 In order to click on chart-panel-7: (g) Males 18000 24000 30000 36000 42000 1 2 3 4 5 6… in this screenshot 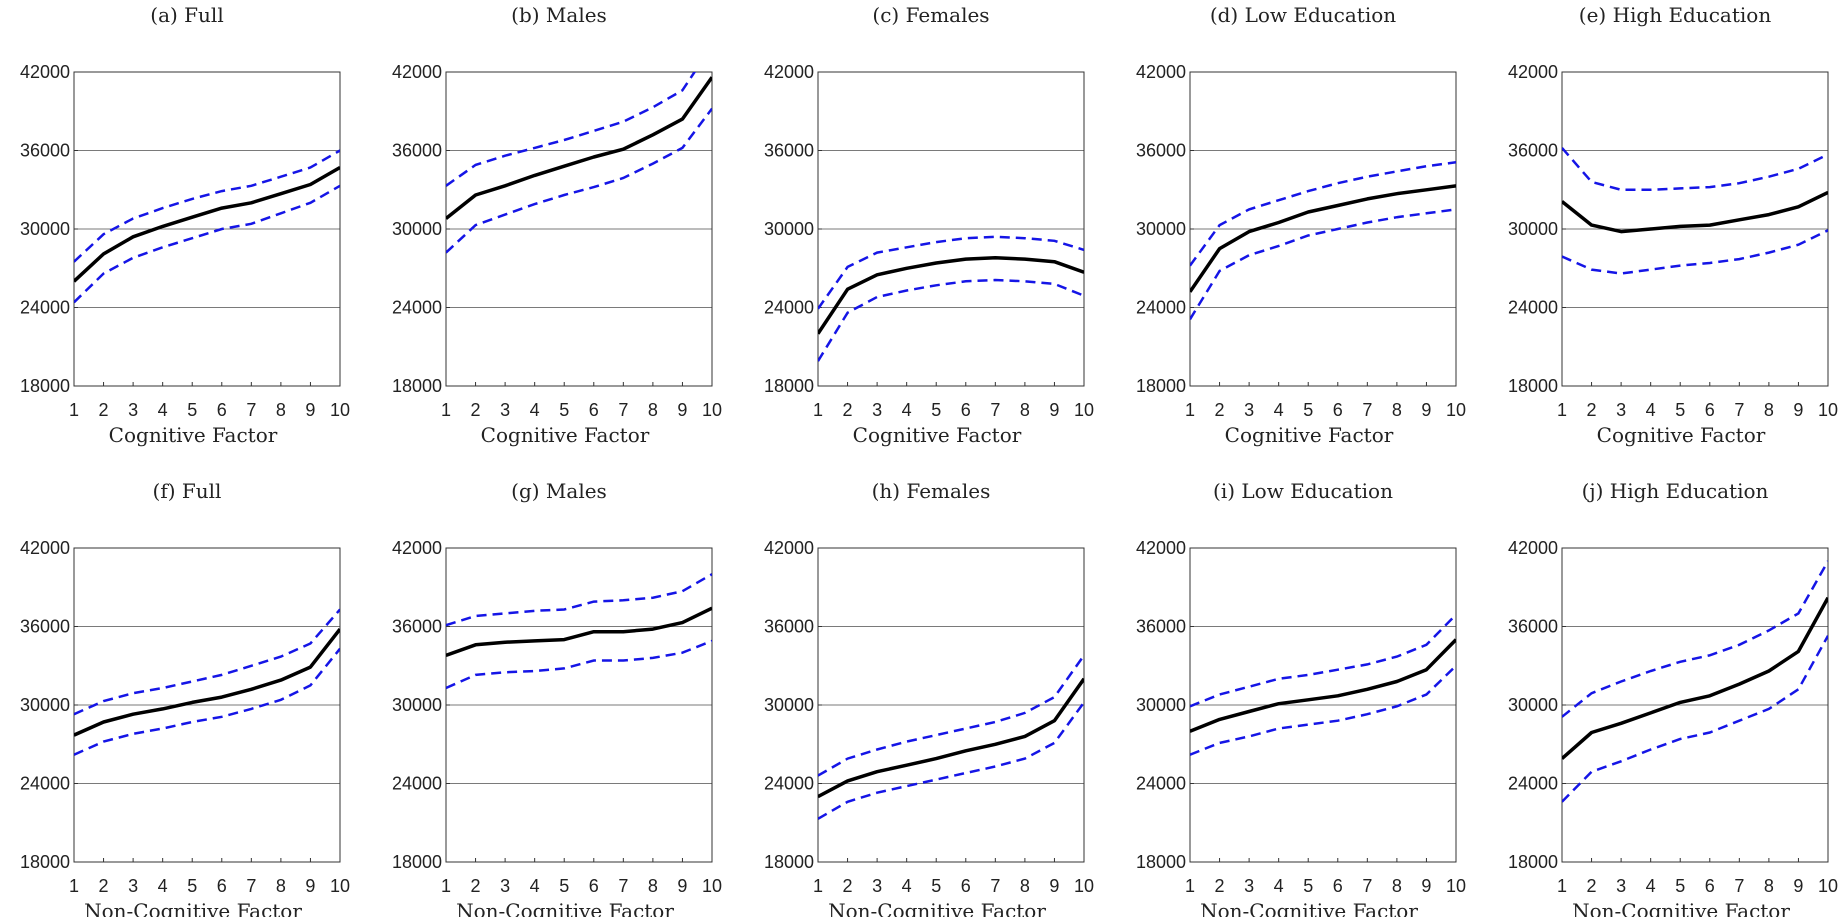, I will do `click(557, 698)`.